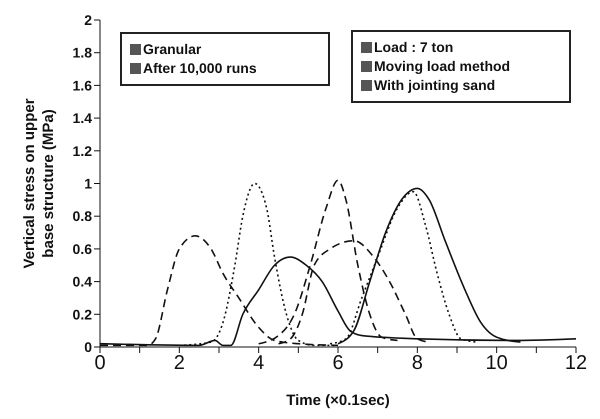  Describe the element at coordinates (82, 248) in the screenshot. I see `y-tick-label: 0.6` at that location.